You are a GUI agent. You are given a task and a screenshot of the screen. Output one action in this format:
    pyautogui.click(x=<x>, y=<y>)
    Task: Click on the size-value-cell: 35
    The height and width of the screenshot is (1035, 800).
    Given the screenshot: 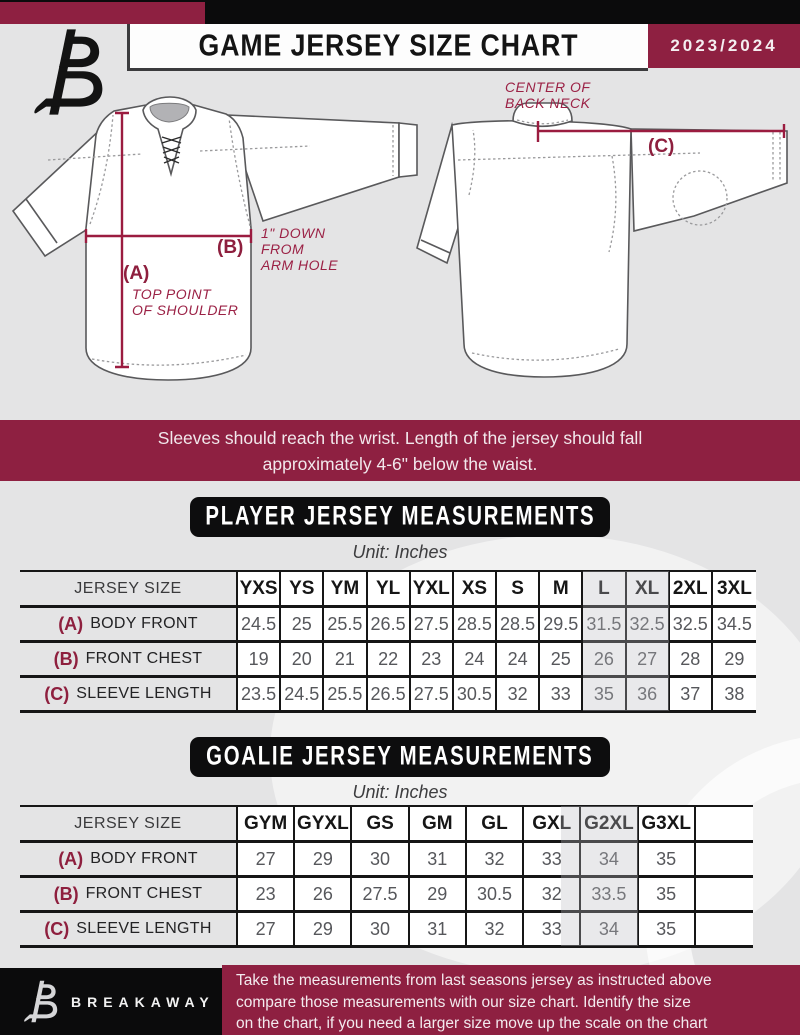 What is the action you would take?
    pyautogui.click(x=667, y=895)
    